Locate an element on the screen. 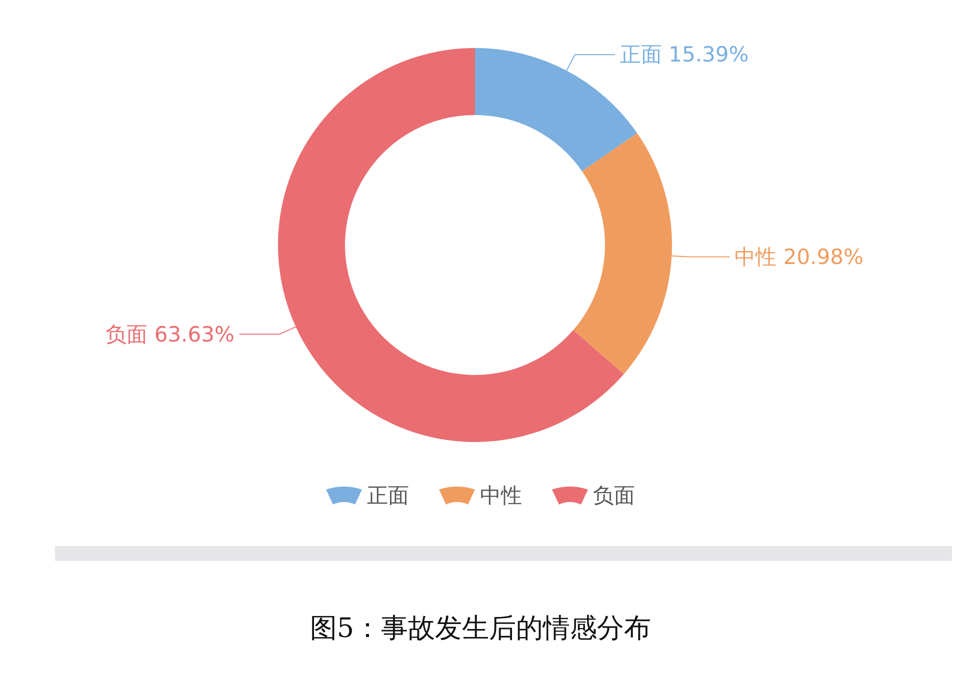 The width and height of the screenshot is (961, 673). text: 图5：事故发生后的情感分布 is located at coordinates (481, 628).